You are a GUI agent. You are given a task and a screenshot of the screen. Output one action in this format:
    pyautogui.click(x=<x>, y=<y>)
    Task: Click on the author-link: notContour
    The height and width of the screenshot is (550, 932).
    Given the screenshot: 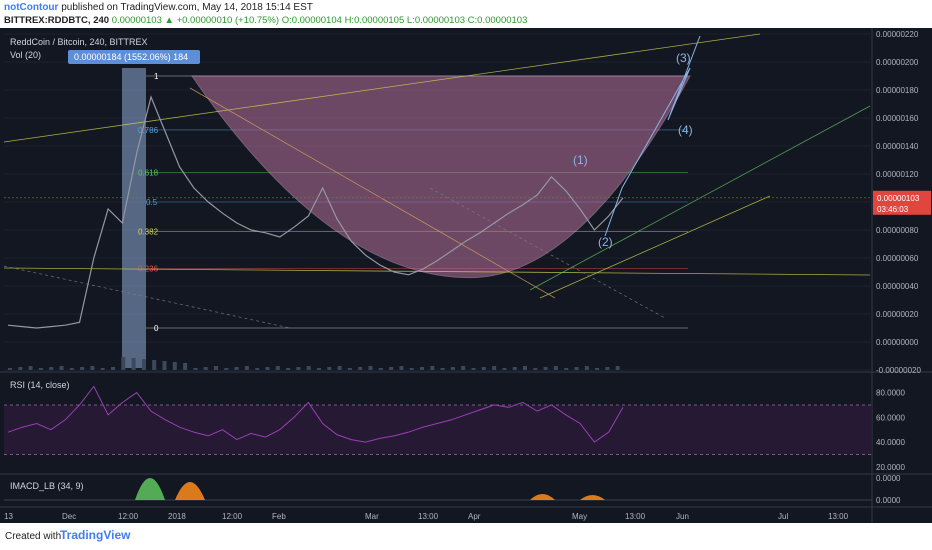 What is the action you would take?
    pyautogui.click(x=31, y=7)
    